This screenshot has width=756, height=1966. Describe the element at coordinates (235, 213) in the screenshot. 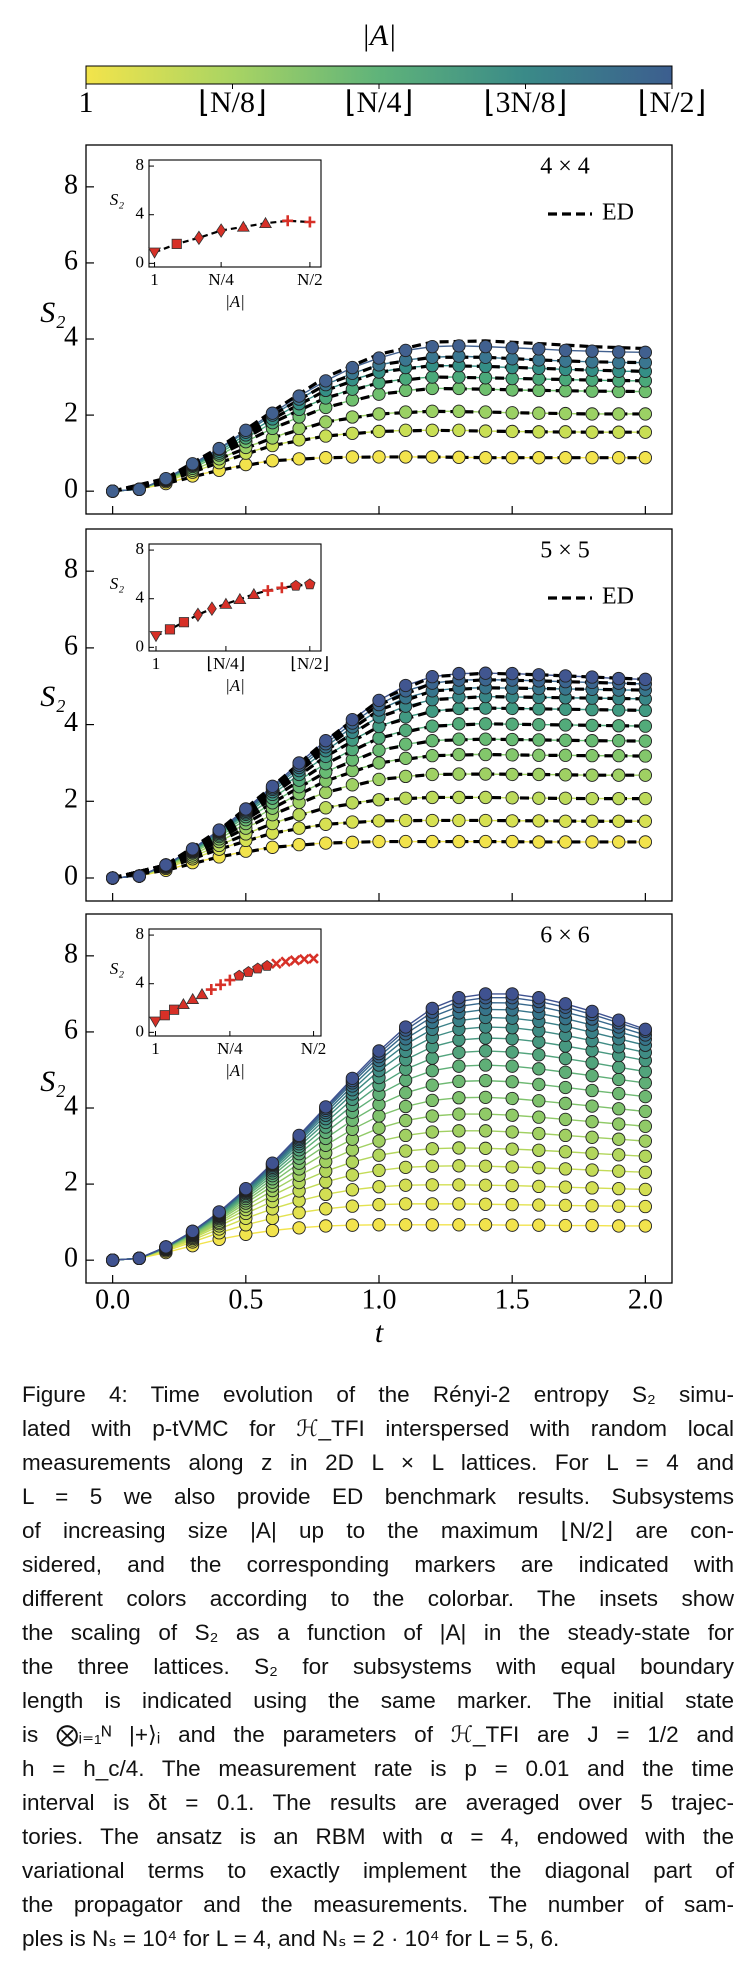

I see `inset-frame` at that location.